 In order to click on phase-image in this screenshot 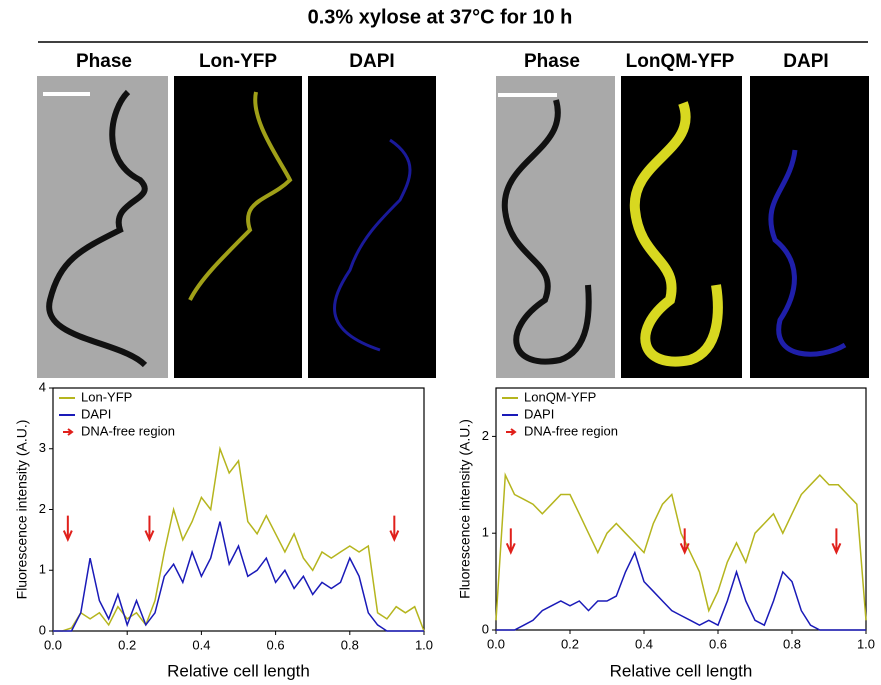, I will do `click(102, 227)`.